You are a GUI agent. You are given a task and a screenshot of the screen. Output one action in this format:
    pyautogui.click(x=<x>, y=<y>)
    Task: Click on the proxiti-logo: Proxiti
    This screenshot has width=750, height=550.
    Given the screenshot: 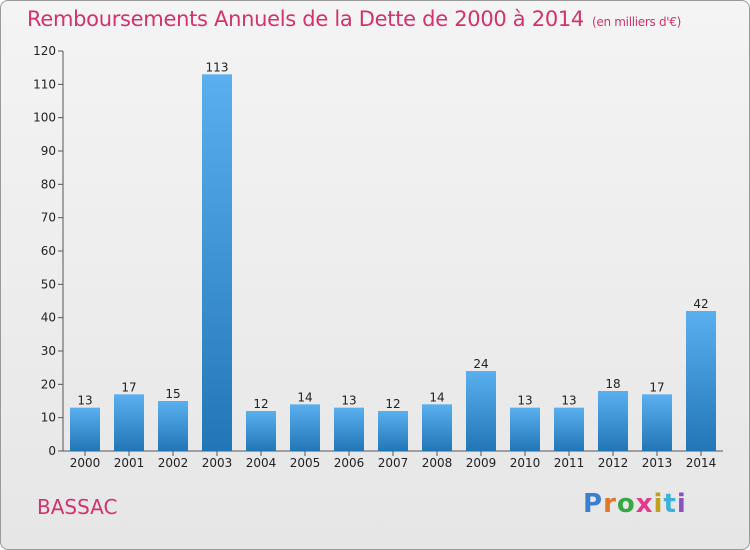 What is the action you would take?
    pyautogui.click(x=635, y=504)
    